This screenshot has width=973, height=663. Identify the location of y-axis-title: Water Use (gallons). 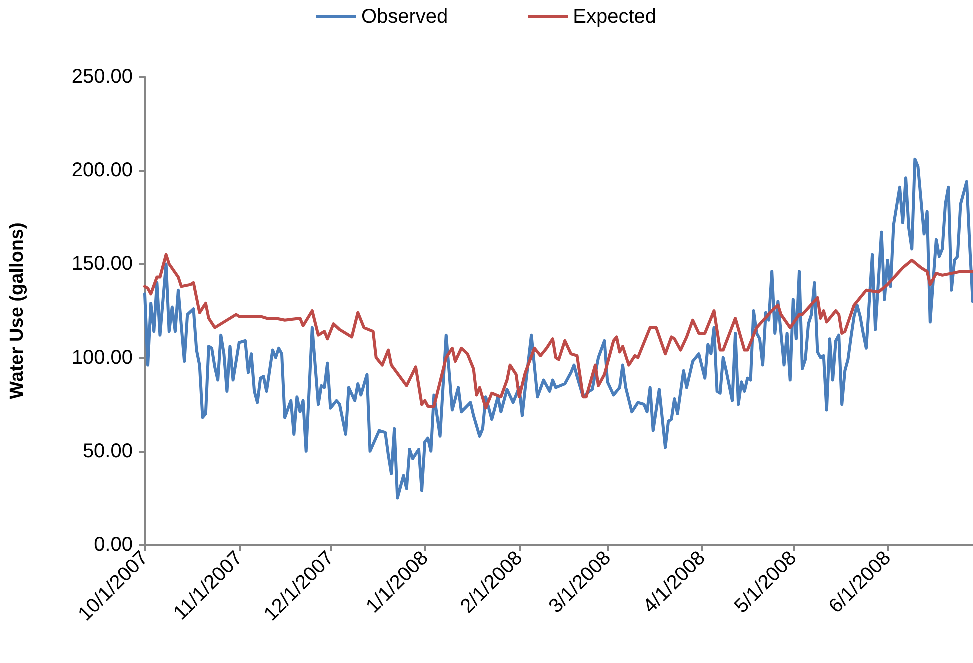
(17, 311).